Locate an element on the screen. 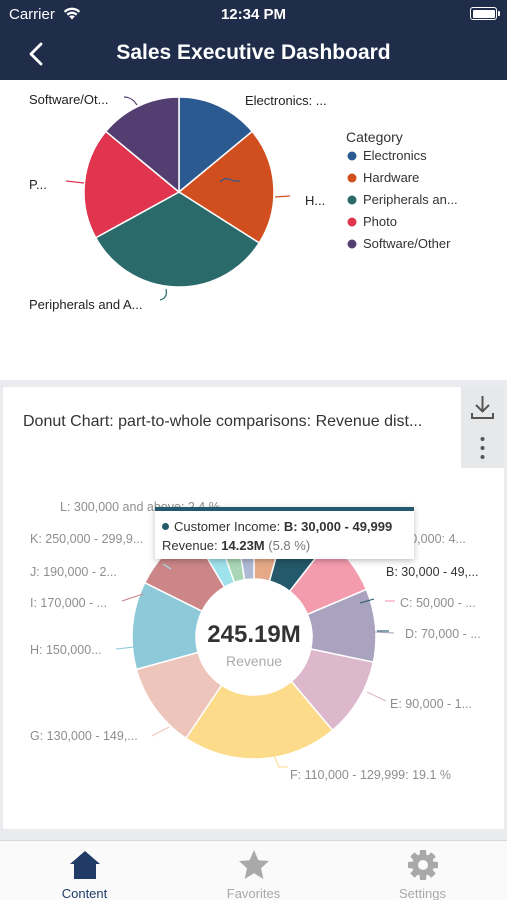 The image size is (507, 900). page-title: Sales Executive Dashboard is located at coordinates (253, 52).